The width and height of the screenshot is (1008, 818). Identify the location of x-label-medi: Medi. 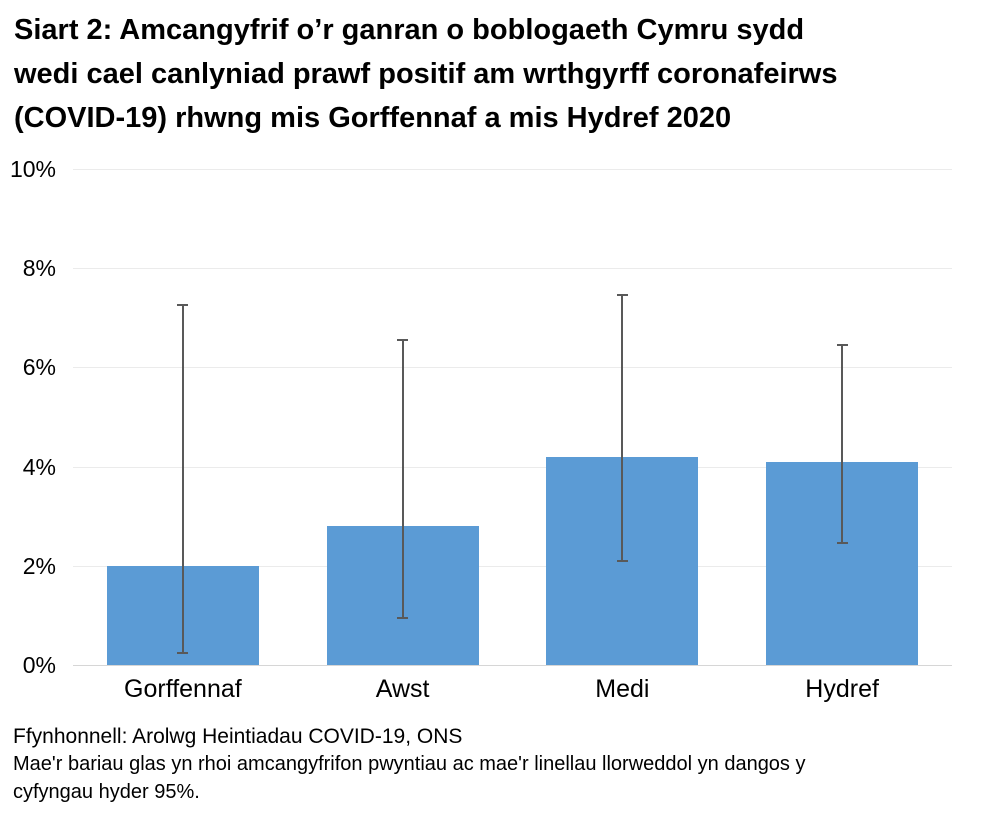
(622, 689).